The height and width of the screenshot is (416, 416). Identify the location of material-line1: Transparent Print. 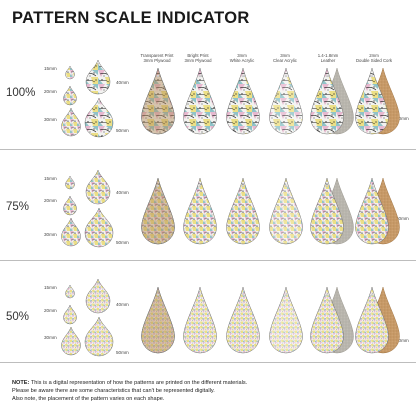
(157, 55).